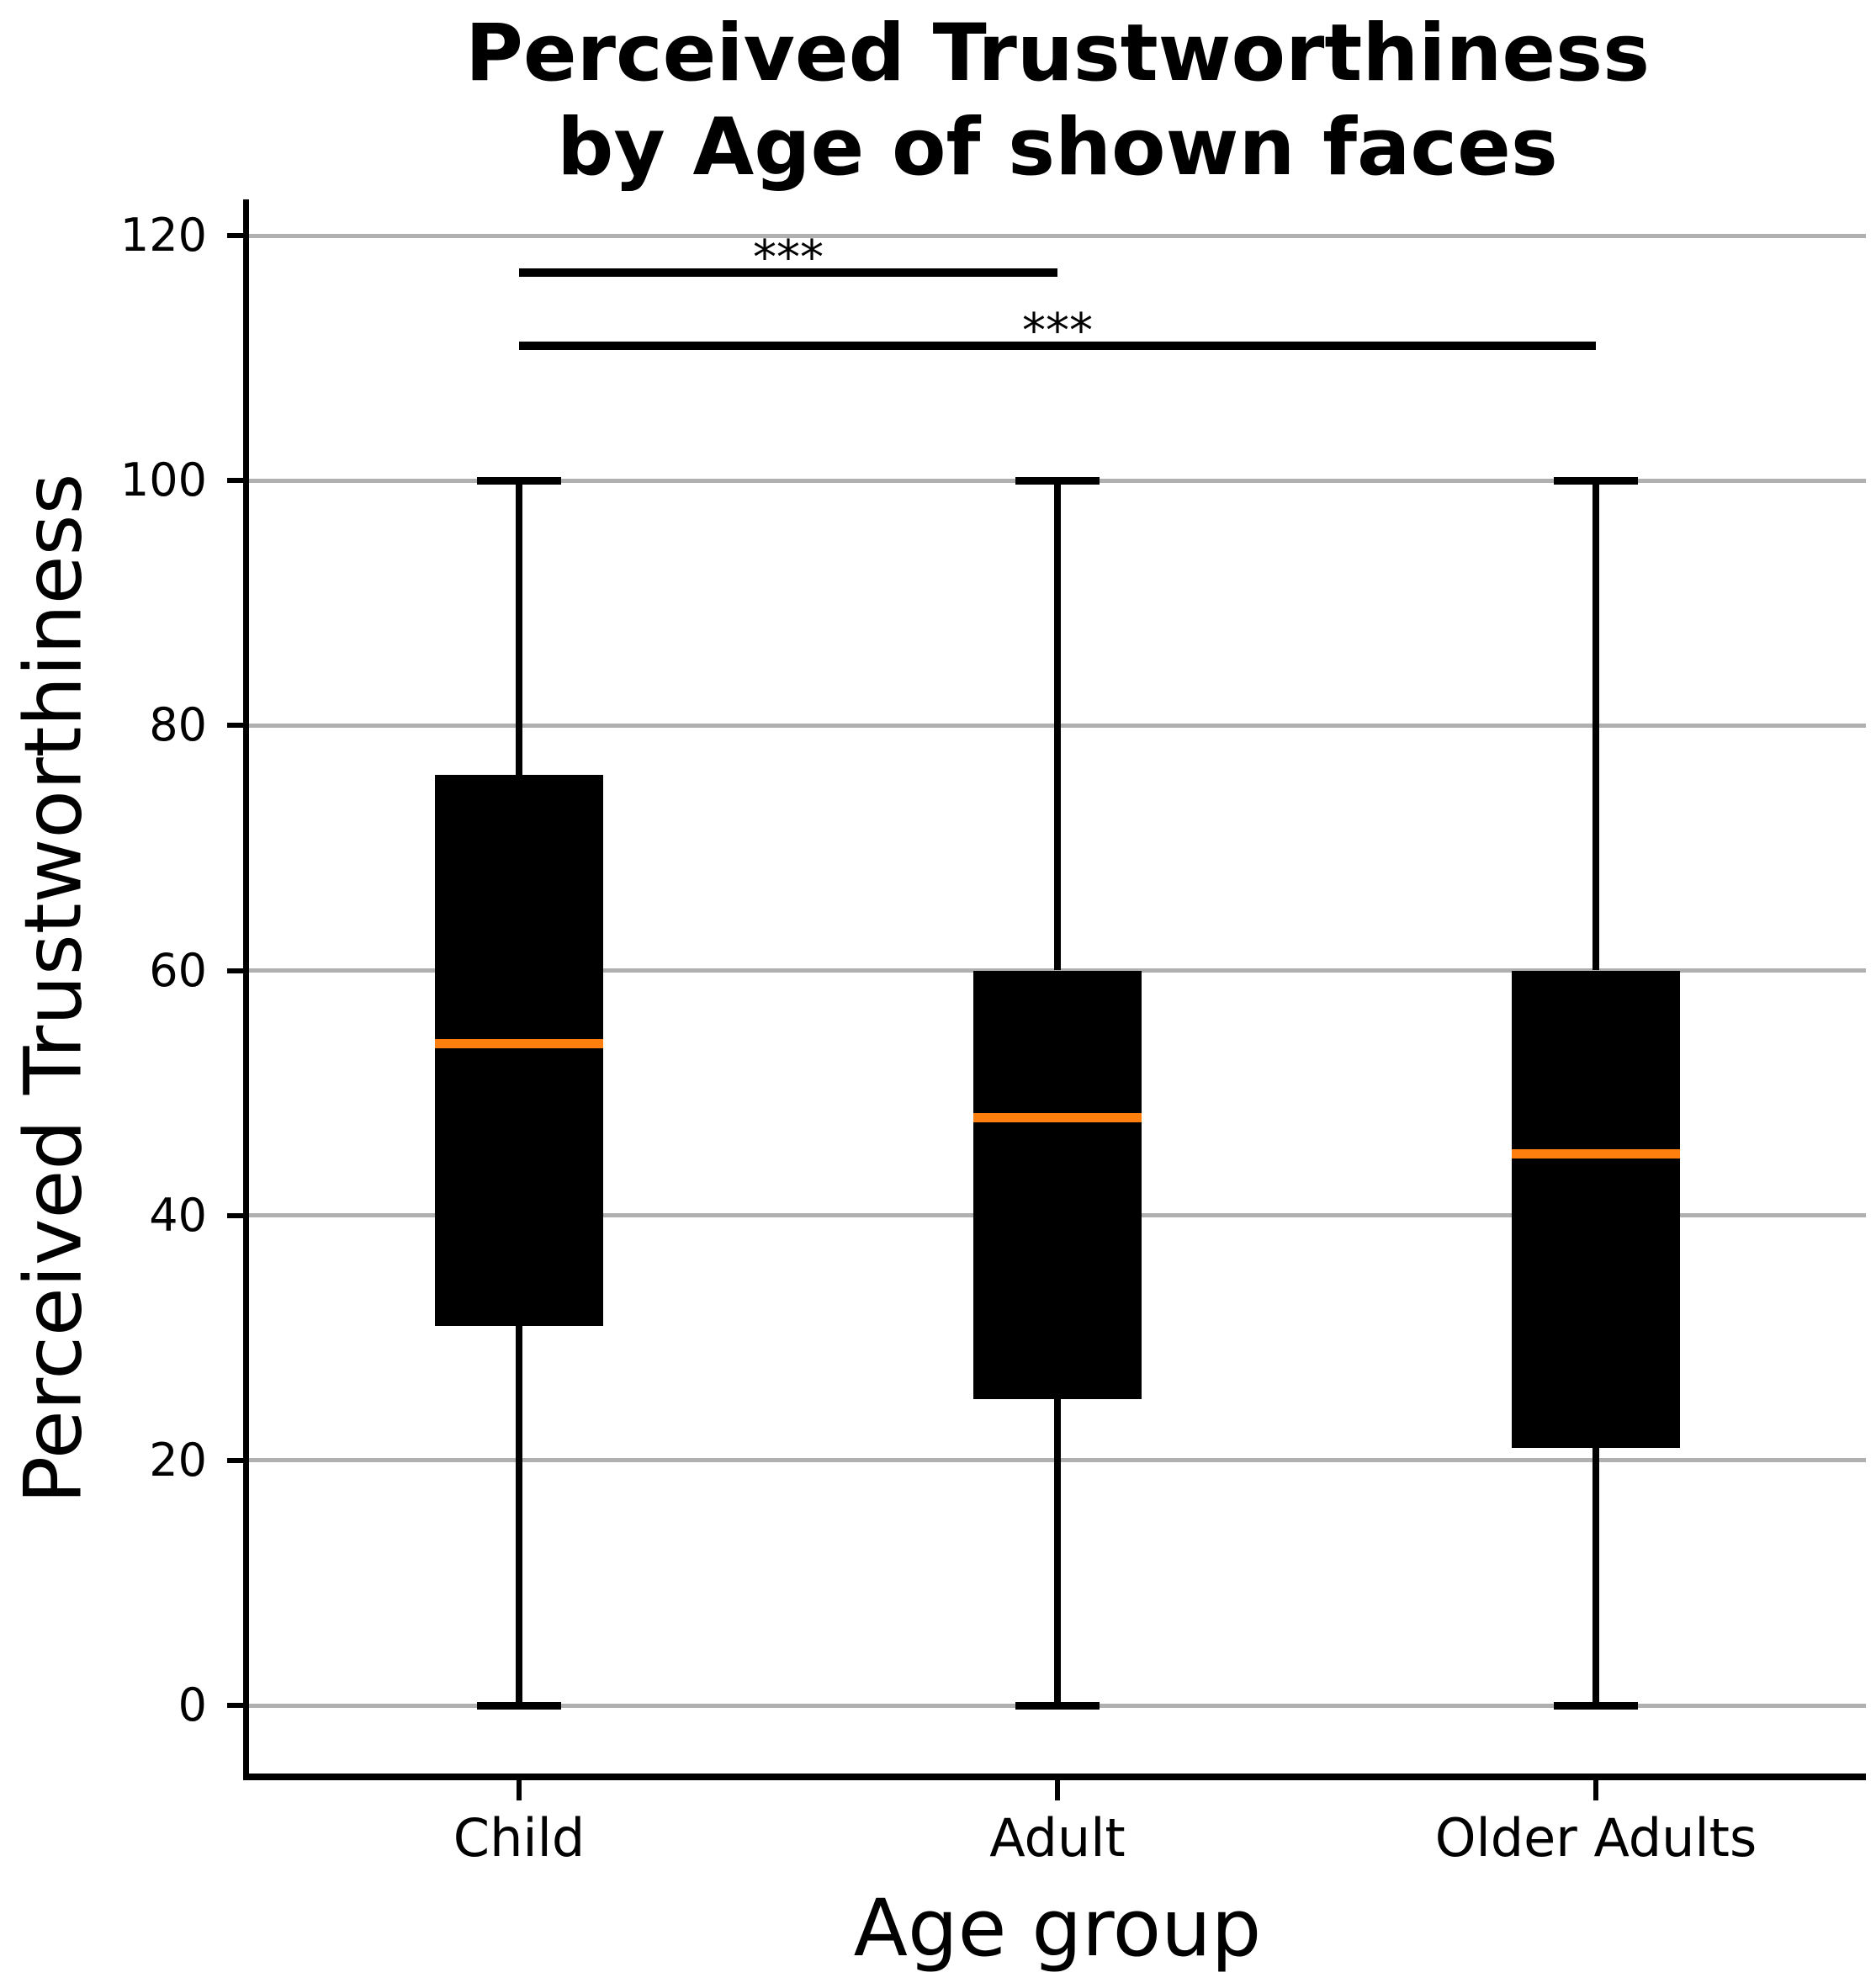 This screenshot has height=1983, width=1876. Describe the element at coordinates (519, 1838) in the screenshot. I see `x-tick-label: Child` at that location.